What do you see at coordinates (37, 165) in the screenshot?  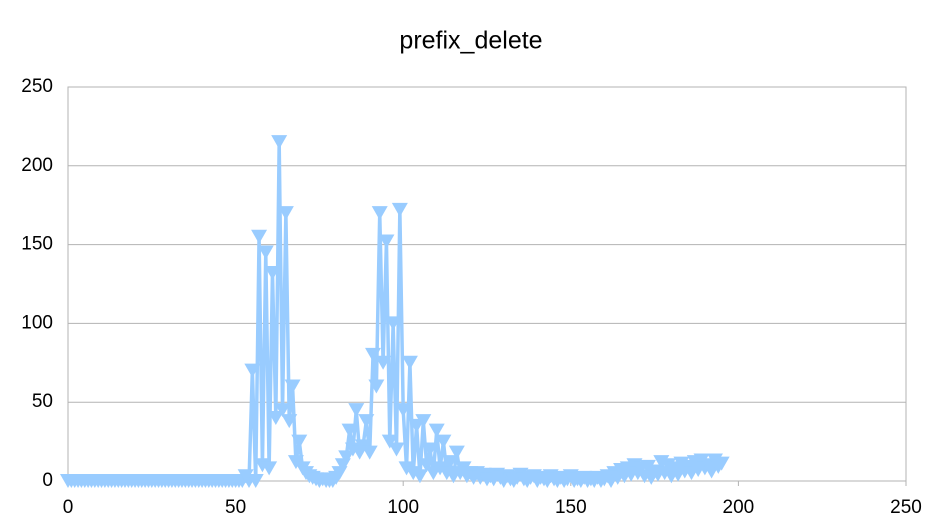 I see `y-tick-label: 200` at bounding box center [37, 165].